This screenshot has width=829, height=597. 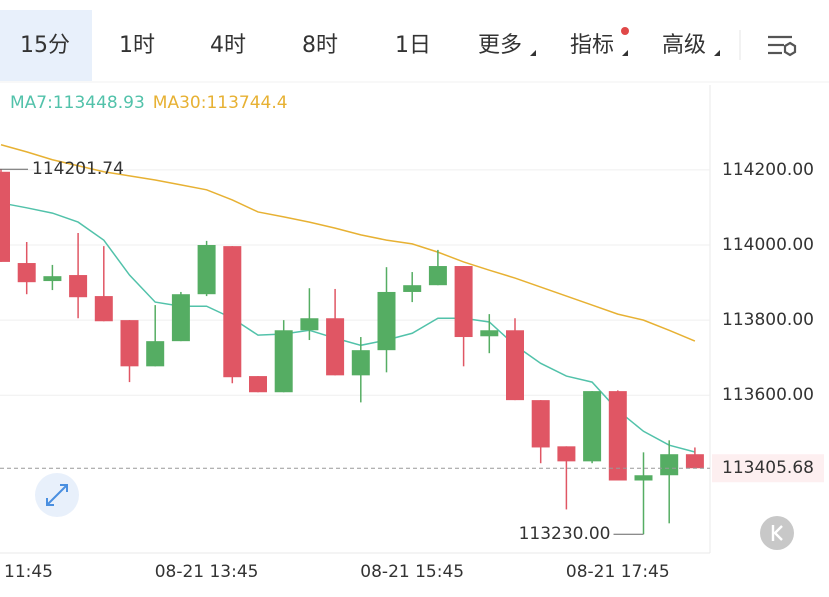 What do you see at coordinates (99, 103) in the screenshot?
I see `legend-value: 113448.93` at bounding box center [99, 103].